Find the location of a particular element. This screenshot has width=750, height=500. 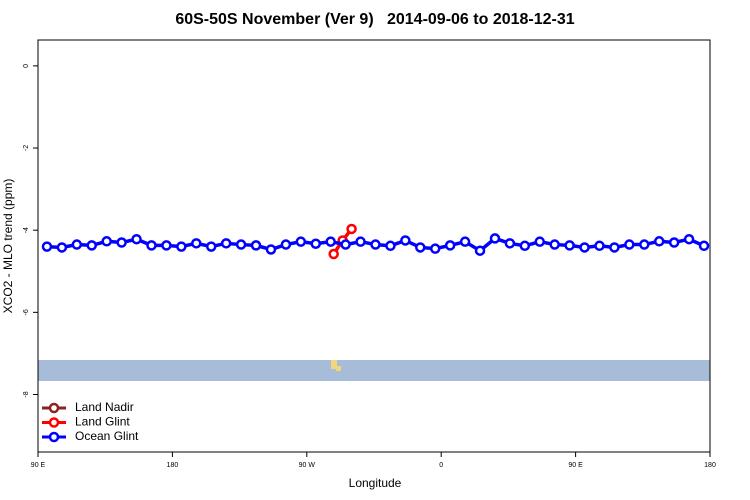

legend-label: Land Nadir is located at coordinates (104, 407).